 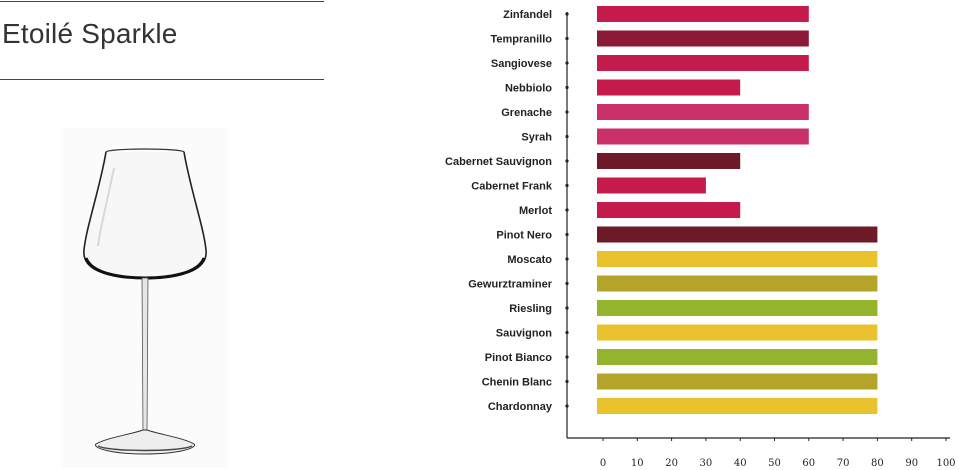 What do you see at coordinates (737, 406) in the screenshot?
I see `bar-chardonnay` at bounding box center [737, 406].